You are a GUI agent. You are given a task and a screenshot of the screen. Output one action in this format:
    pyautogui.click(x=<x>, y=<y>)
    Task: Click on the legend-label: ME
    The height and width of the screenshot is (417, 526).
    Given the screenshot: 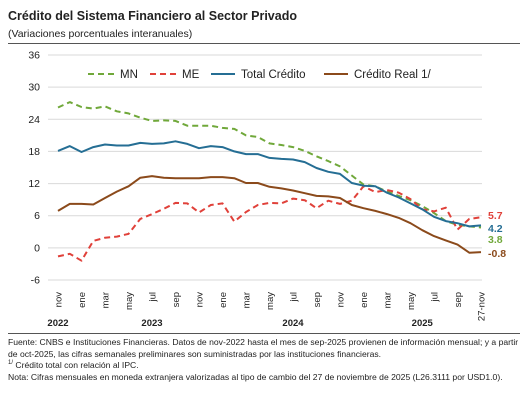 What is the action you would take?
    pyautogui.click(x=191, y=75)
    